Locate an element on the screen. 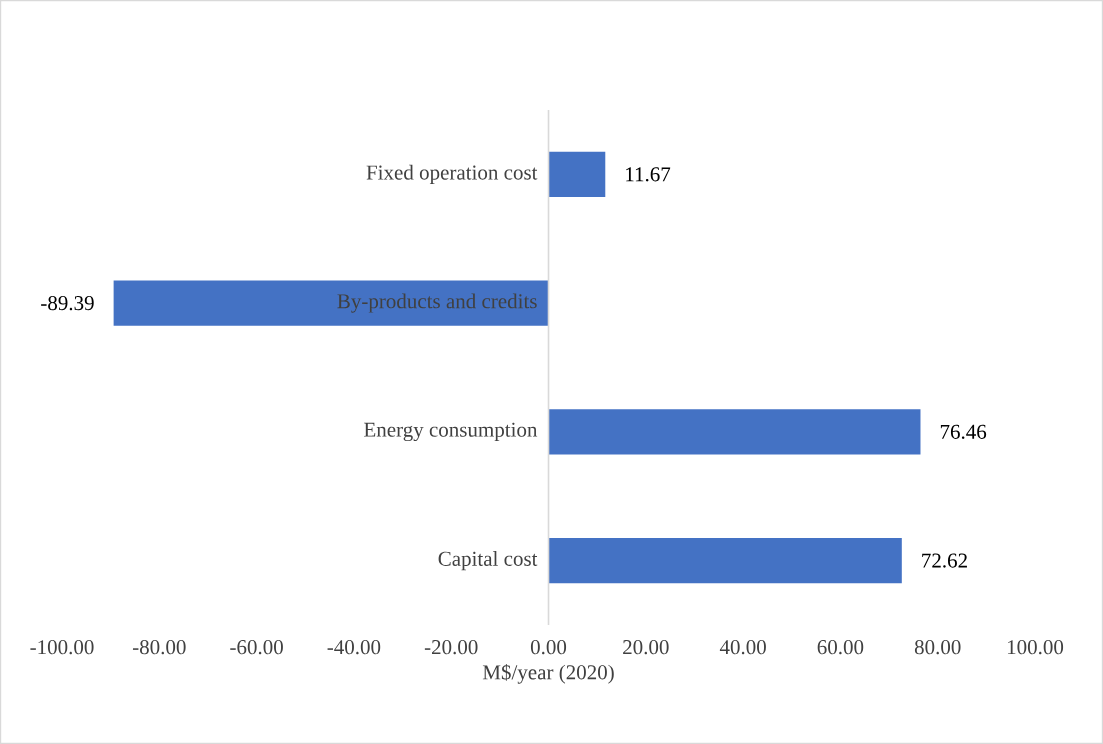  x-tick-label: -40.00 is located at coordinates (354, 647).